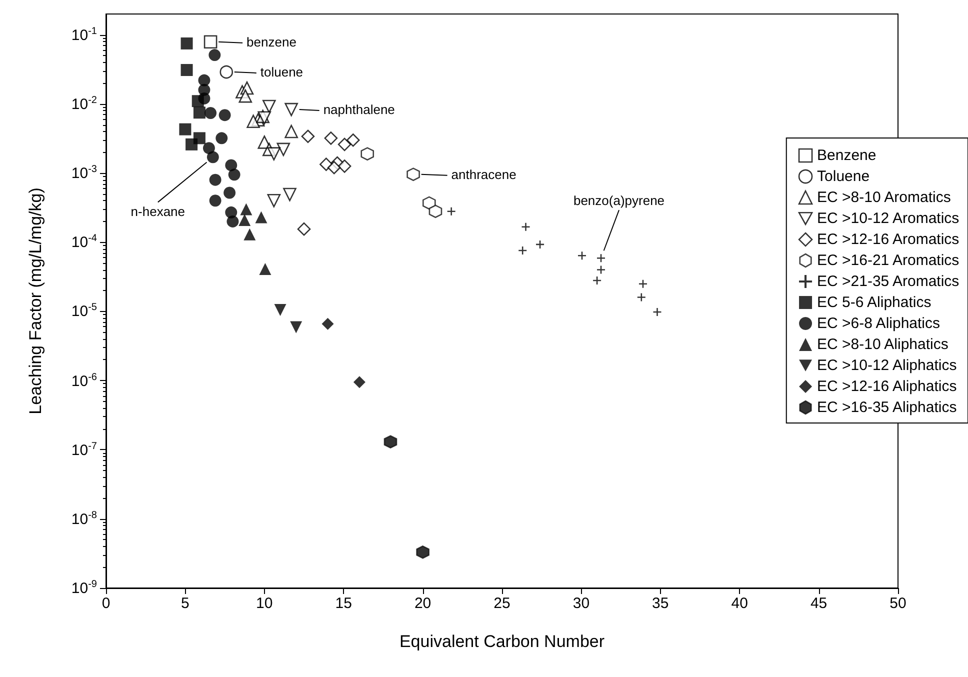 The height and width of the screenshot is (677, 968). Describe the element at coordinates (878, 323) in the screenshot. I see `legend-label: EC >6-8 Aliphatics` at that location.